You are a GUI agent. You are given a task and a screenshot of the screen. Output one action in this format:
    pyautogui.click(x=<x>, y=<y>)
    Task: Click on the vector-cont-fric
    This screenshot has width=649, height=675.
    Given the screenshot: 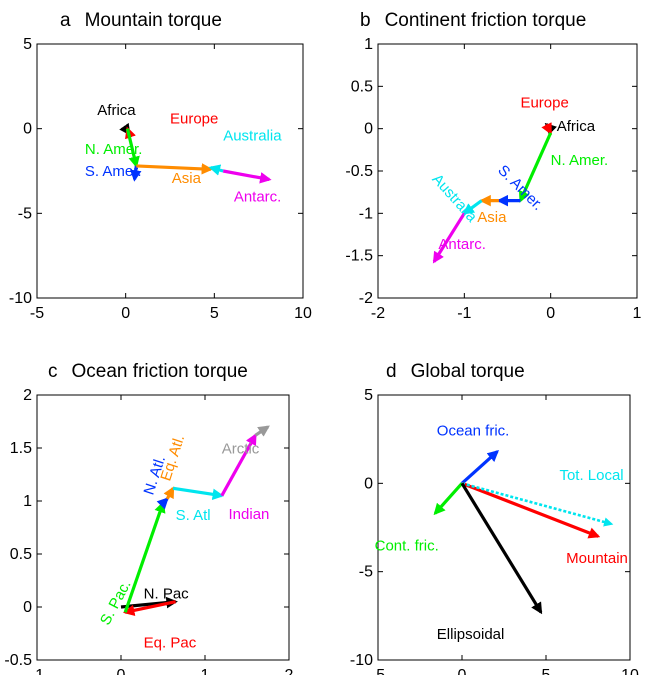 What is the action you would take?
    pyautogui.click(x=448, y=499)
    